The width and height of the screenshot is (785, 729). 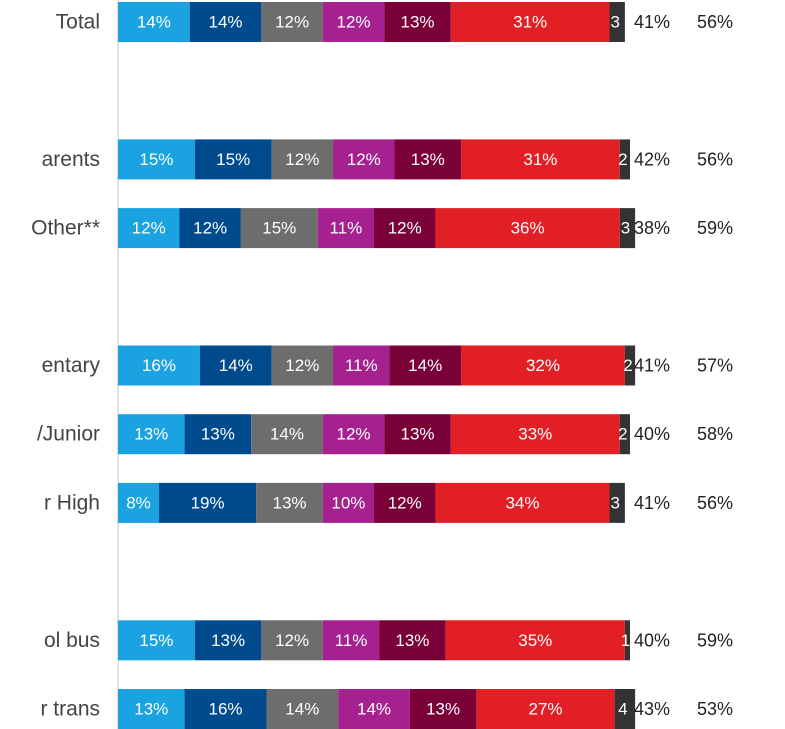 I want to click on data-label: 35%, so click(x=535, y=640).